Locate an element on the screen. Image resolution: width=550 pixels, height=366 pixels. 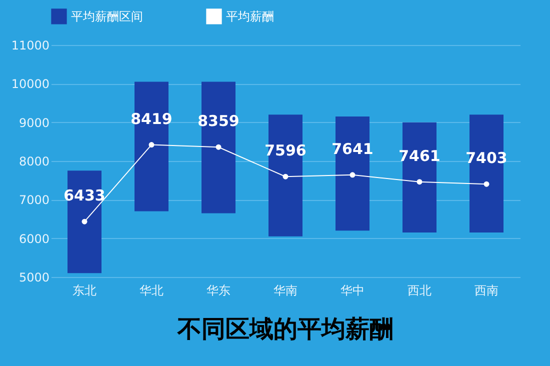
data-label: 7403 is located at coordinates (487, 158).